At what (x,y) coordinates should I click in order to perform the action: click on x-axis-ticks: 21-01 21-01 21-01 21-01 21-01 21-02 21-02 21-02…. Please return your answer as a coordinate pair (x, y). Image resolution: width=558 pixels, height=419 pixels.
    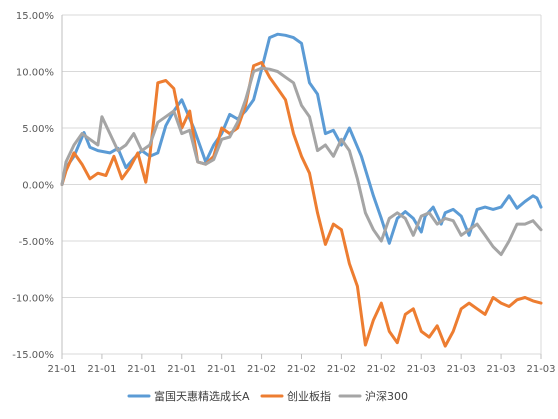
    Looking at the image, I should click on (301, 364).